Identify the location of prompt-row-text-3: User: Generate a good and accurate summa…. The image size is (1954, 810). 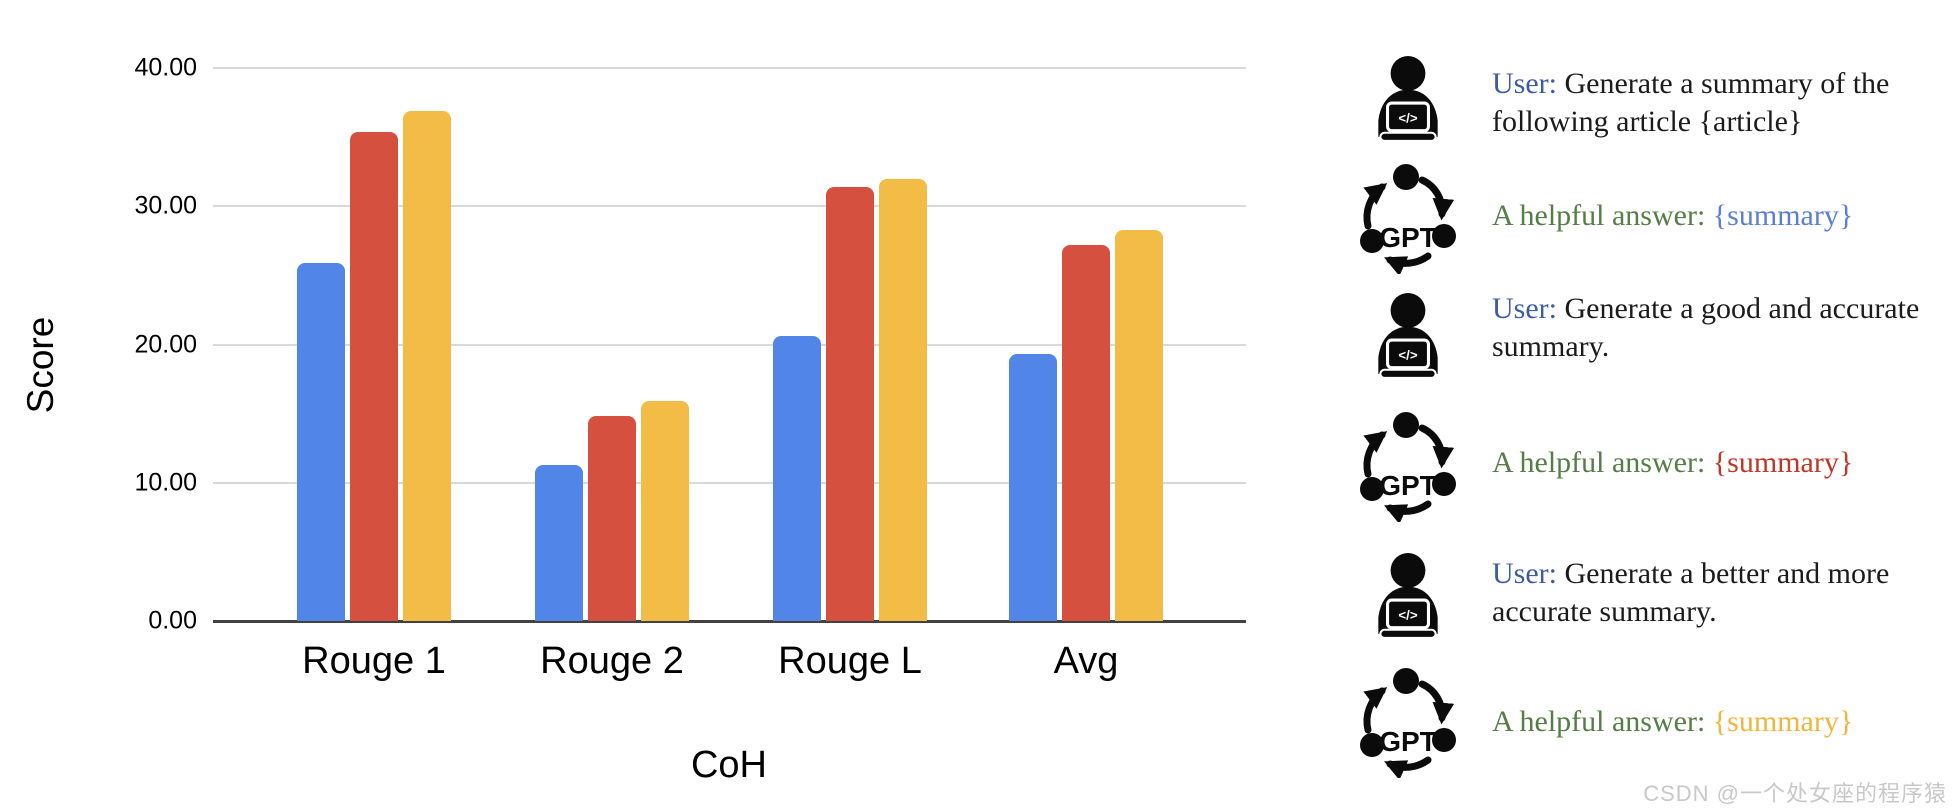
(1723, 328).